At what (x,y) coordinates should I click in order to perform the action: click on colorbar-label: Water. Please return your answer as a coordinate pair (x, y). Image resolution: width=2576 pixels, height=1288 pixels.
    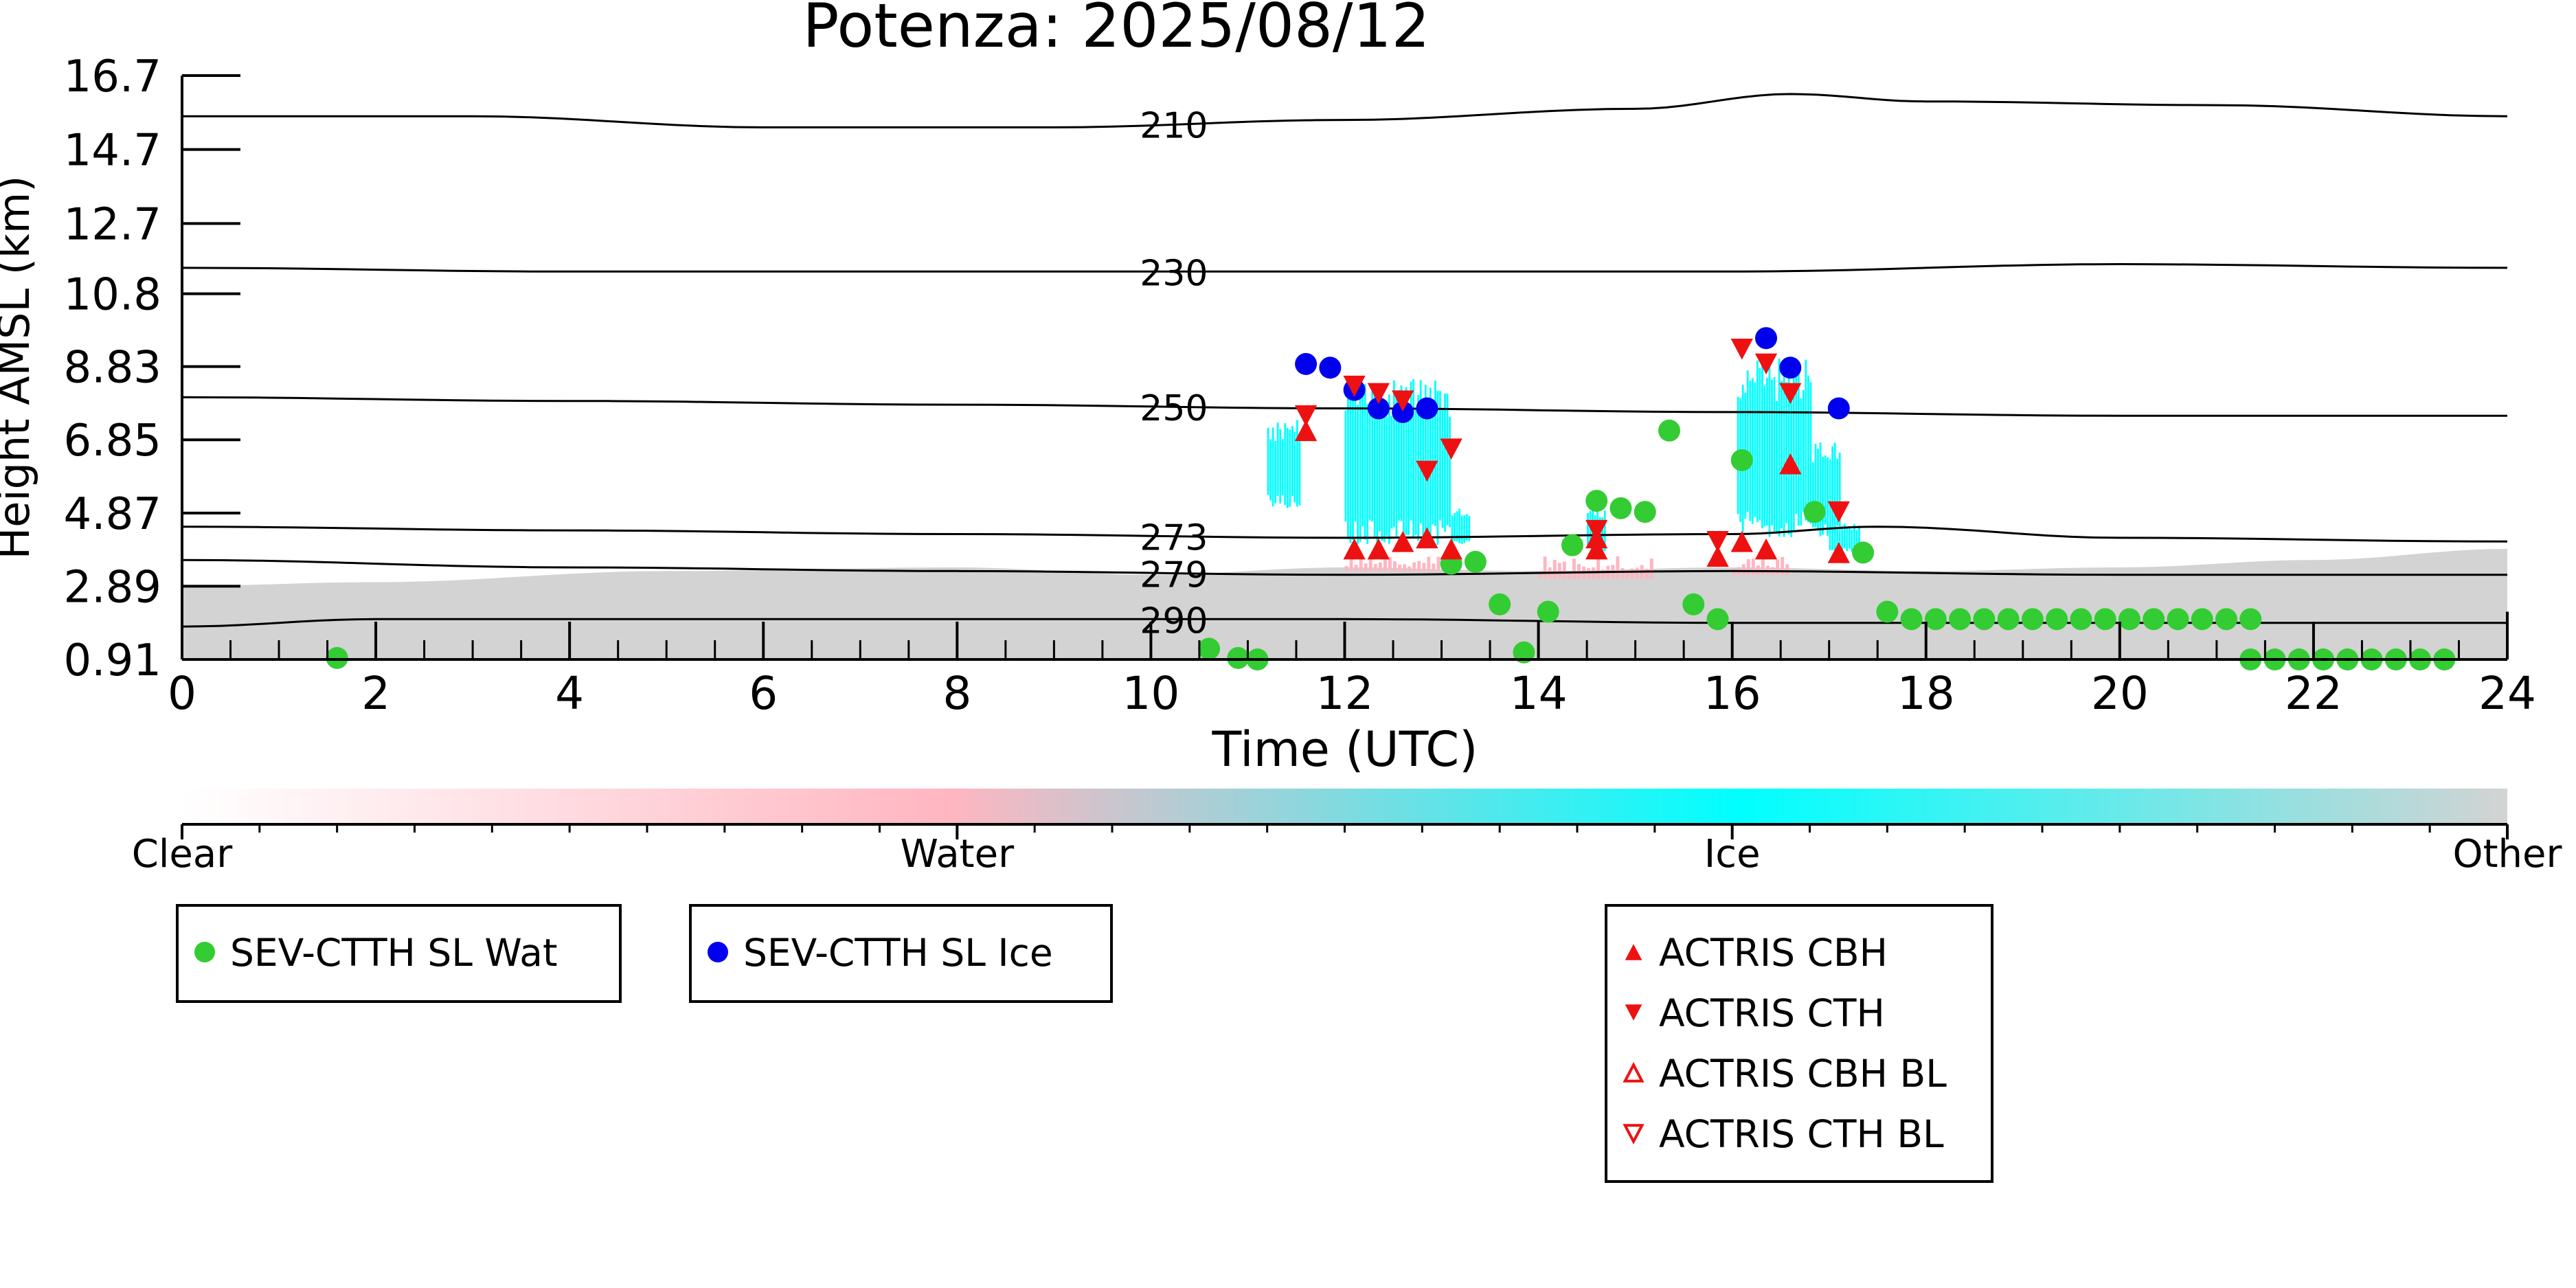
    Looking at the image, I should click on (958, 854).